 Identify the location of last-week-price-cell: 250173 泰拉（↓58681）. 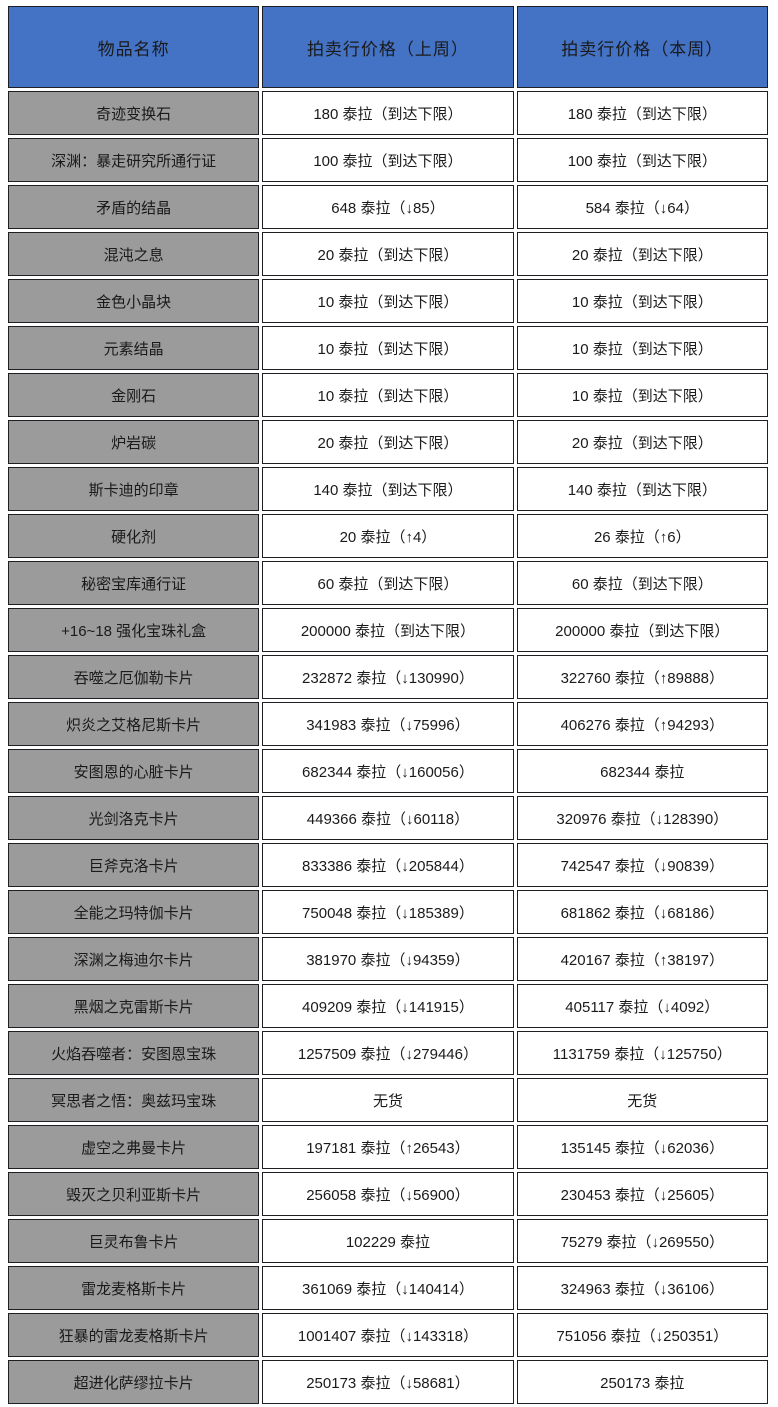
(388, 1382).